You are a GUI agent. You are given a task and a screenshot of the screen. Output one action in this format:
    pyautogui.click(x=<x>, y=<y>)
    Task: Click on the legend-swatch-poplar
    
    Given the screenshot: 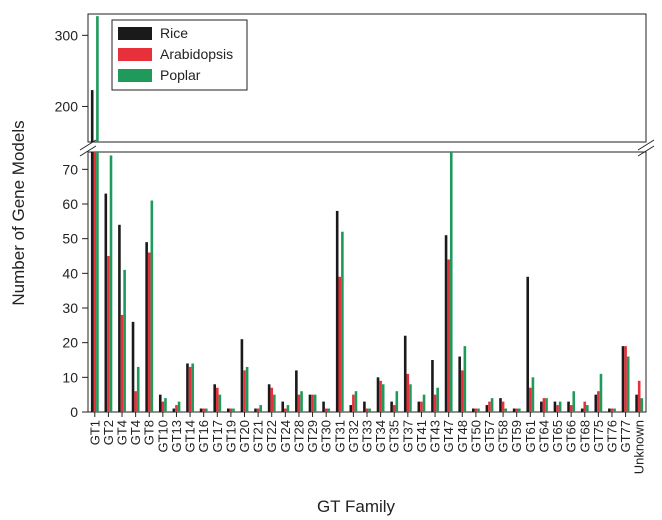 What is the action you would take?
    pyautogui.click(x=135, y=75)
    